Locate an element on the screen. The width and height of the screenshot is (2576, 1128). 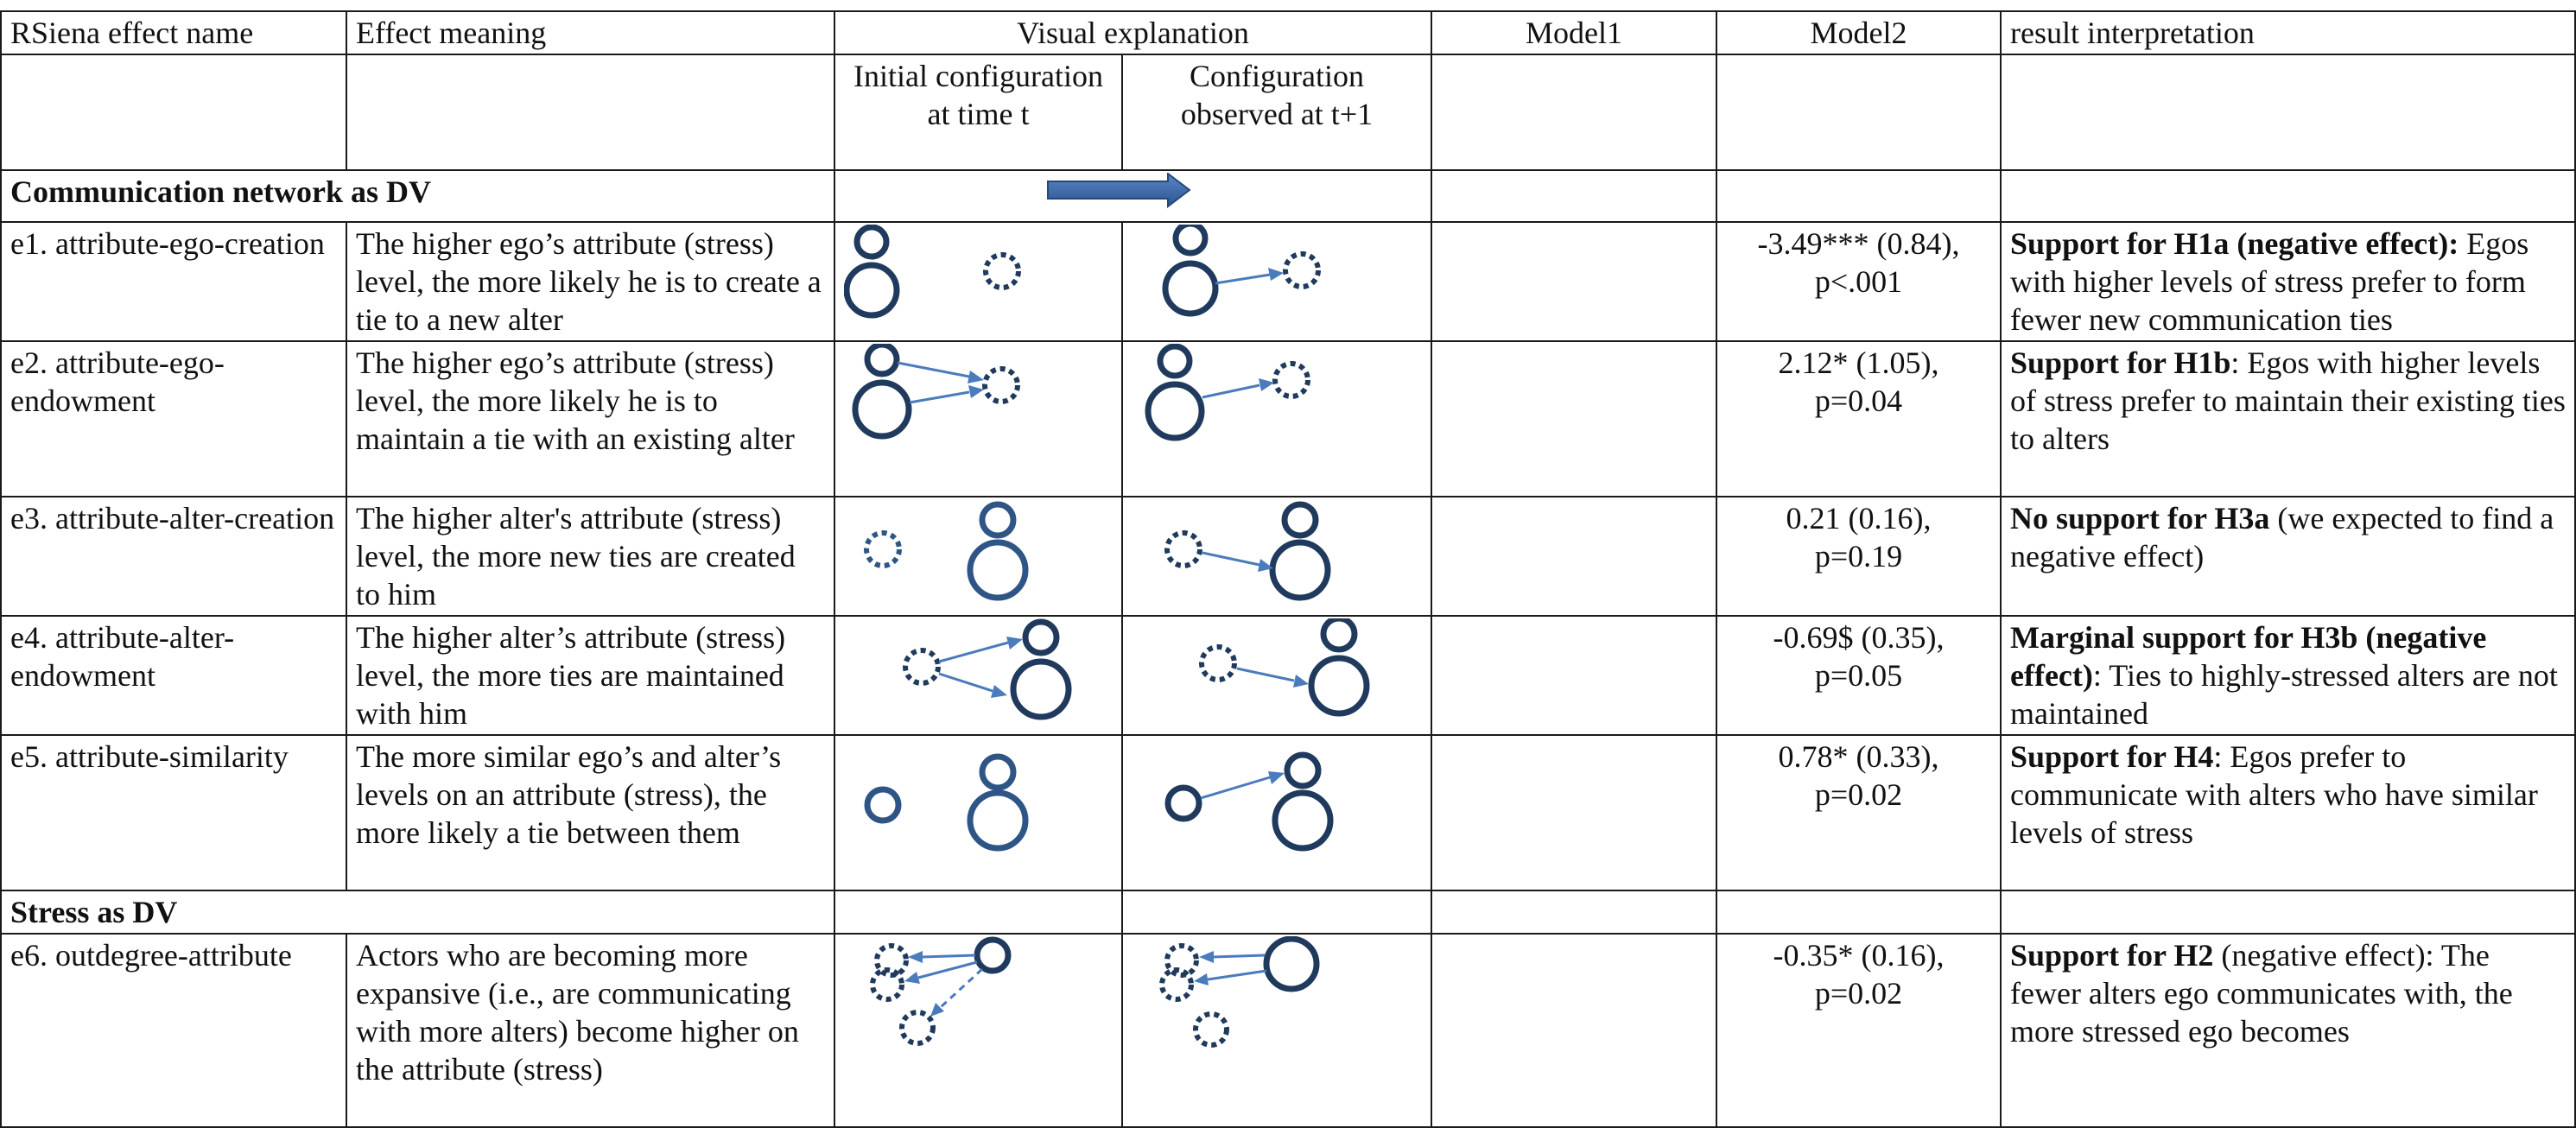
diagram-initial-e1 is located at coordinates (932, 272).